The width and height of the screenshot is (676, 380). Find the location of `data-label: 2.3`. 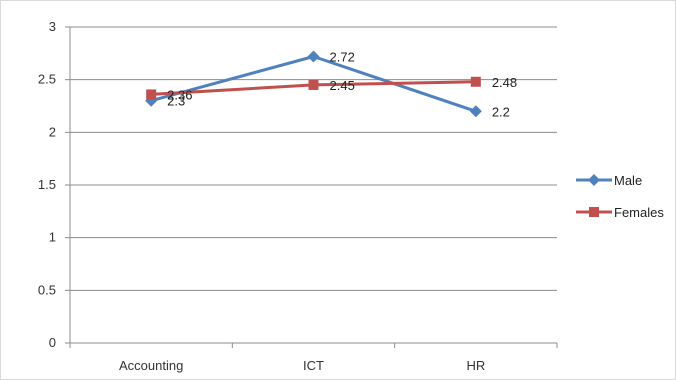

data-label: 2.3 is located at coordinates (176, 101).